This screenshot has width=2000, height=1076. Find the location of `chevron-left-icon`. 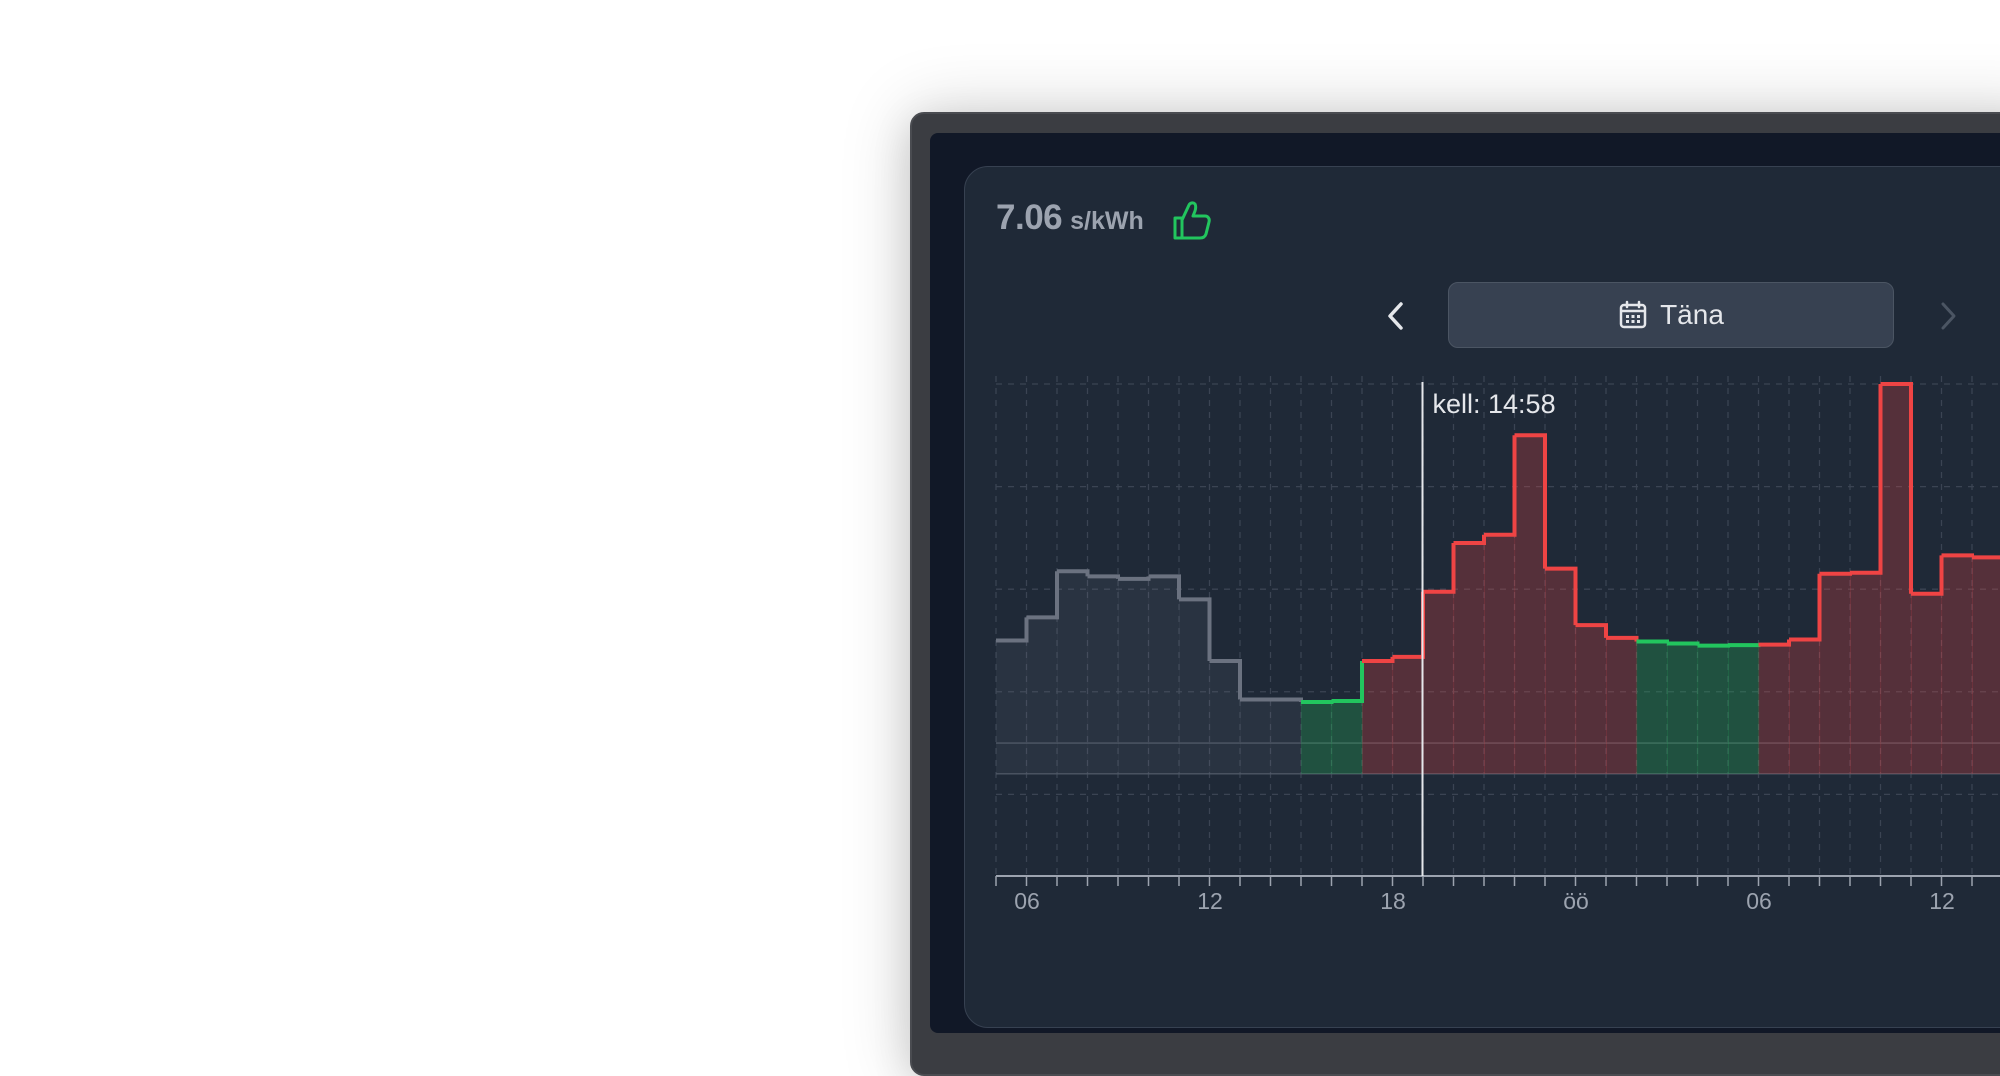

chevron-left-icon is located at coordinates (1395, 316).